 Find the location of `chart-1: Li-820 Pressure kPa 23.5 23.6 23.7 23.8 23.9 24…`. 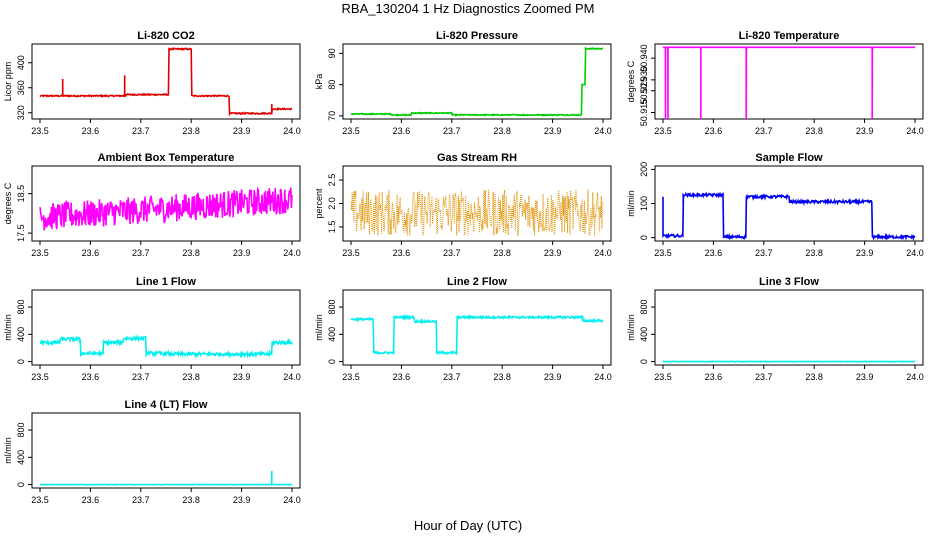

chart-1: Li-820 Pressure kPa 23.5 23.6 23.7 23.8 23.9 24… is located at coordinates (463, 83).